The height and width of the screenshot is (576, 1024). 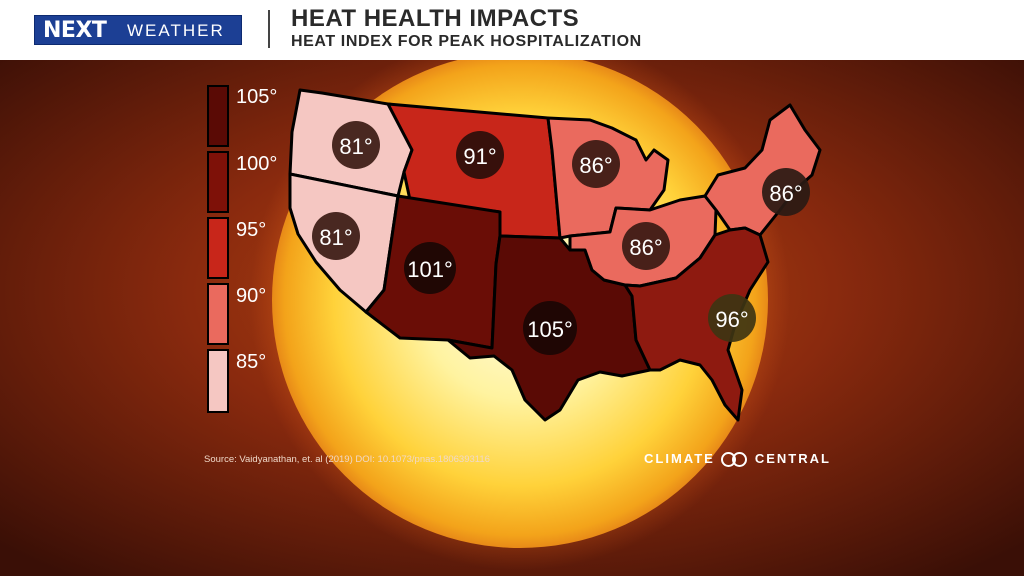 I want to click on marker-southeast: 96°, so click(x=732, y=318).